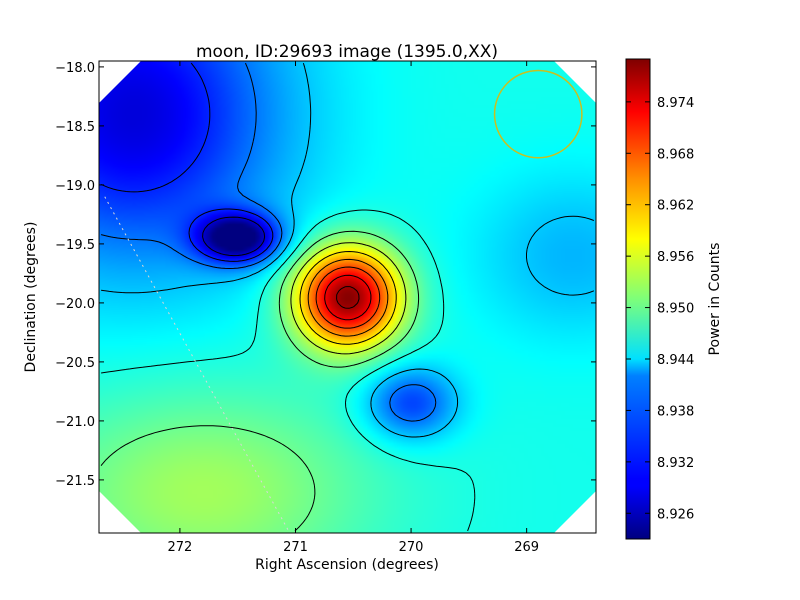  I want to click on y-tick-label: −18.5, so click(75, 127).